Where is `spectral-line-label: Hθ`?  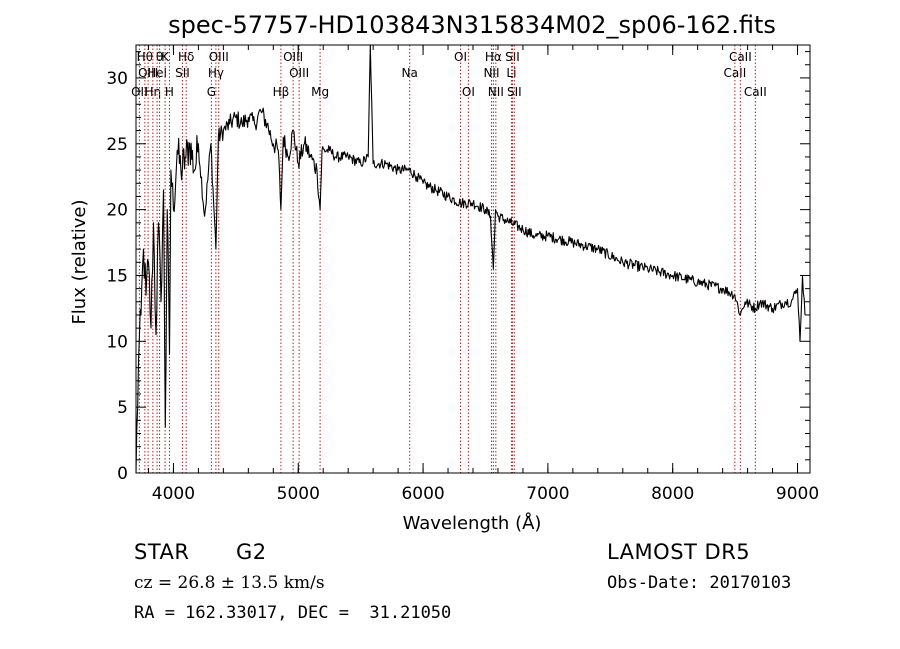 spectral-line-label: Hθ is located at coordinates (145, 57).